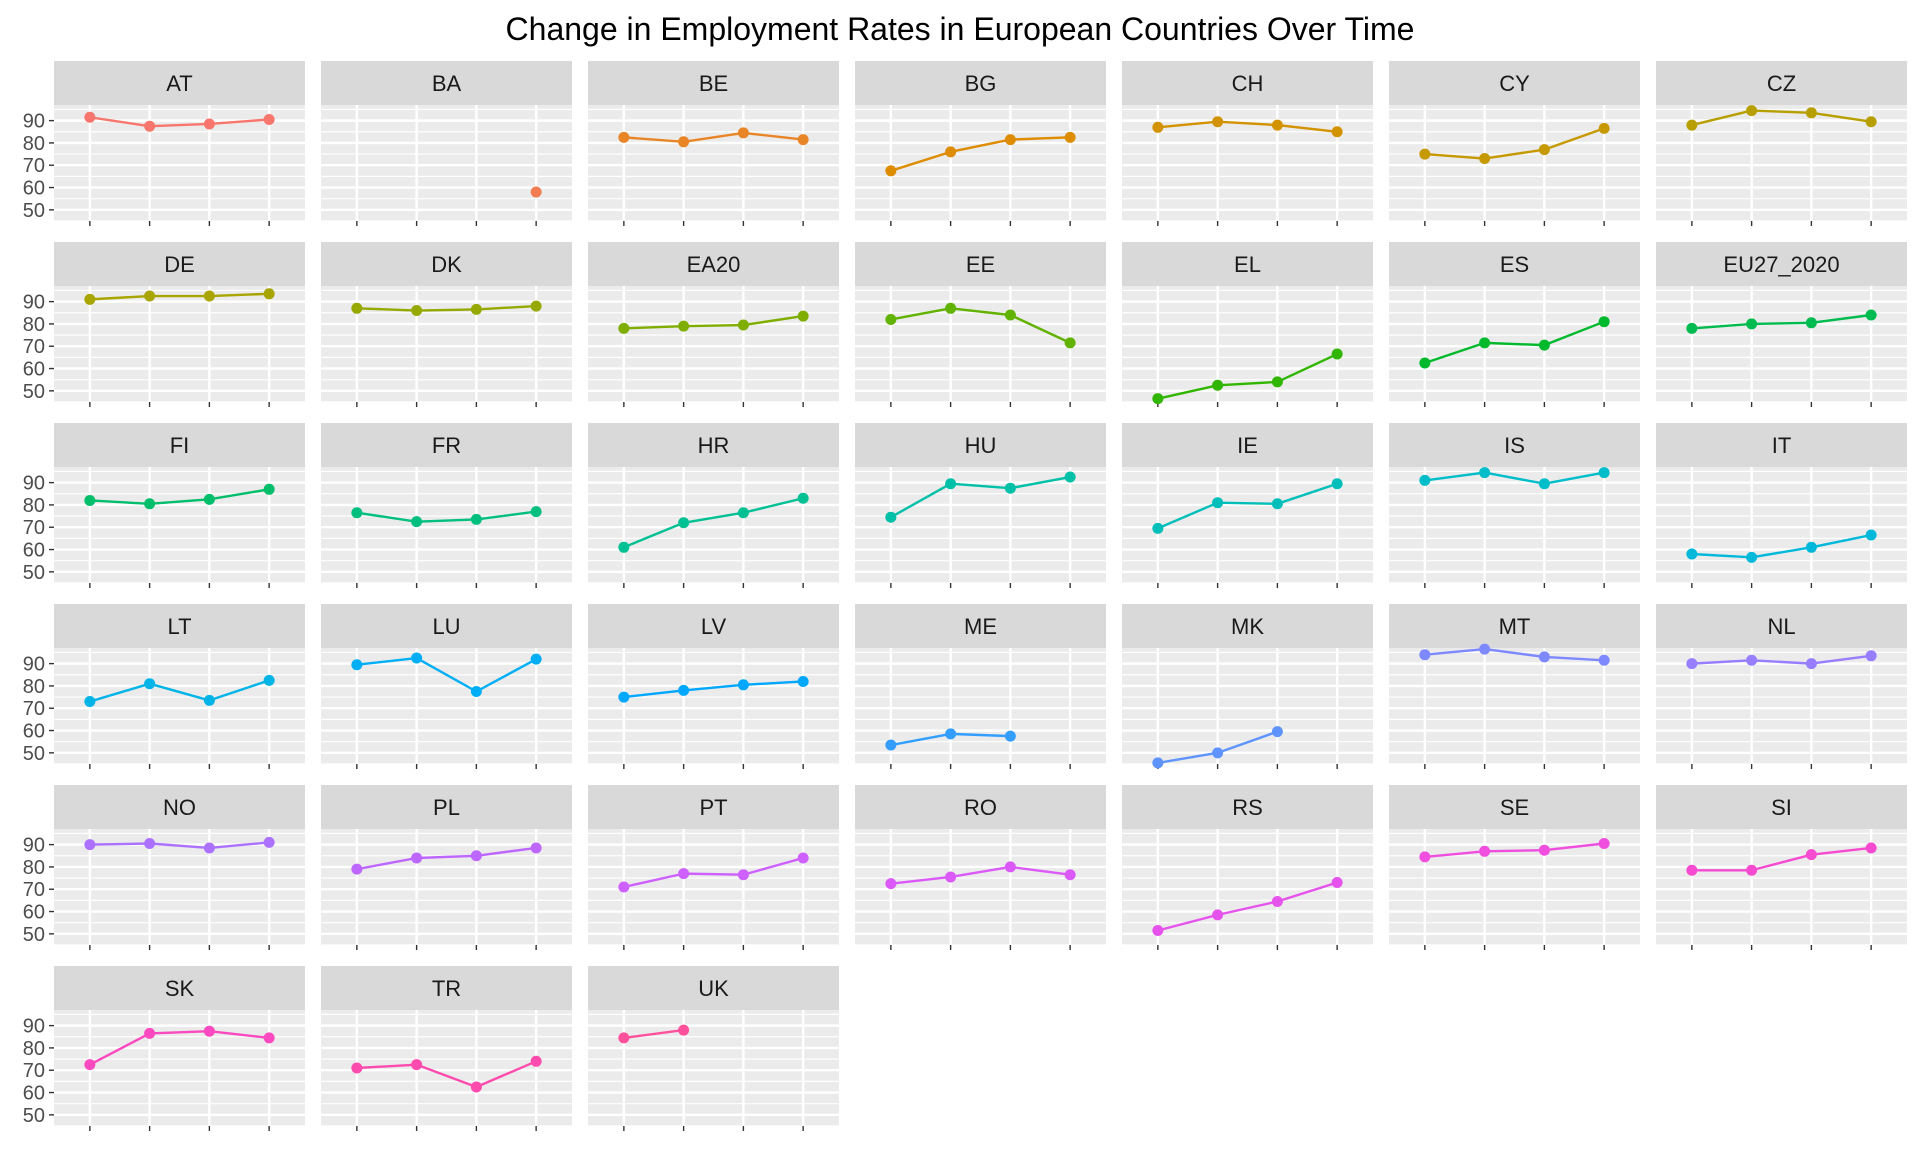 The width and height of the screenshot is (1920, 1152). I want to click on y-tick-label: 70, so click(34, 1071).